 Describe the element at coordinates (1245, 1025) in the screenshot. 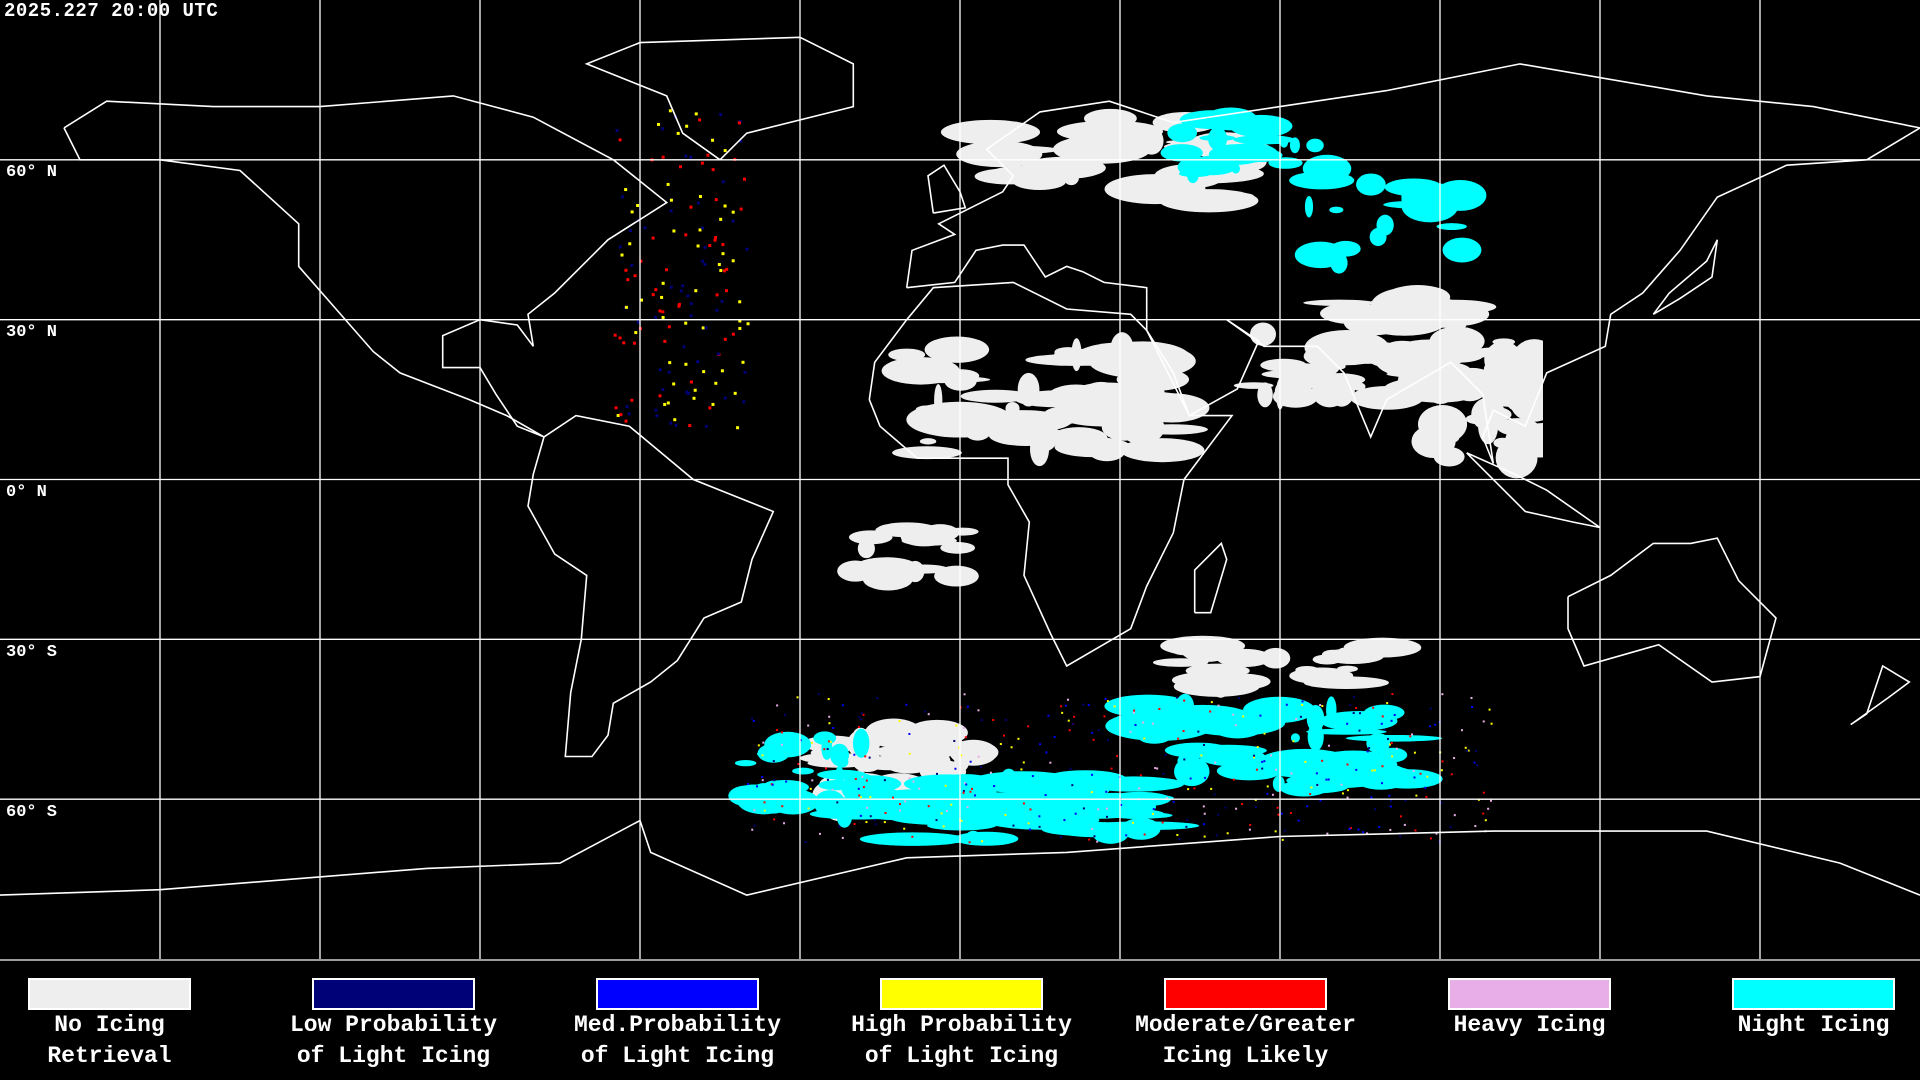

I see `legend-label: Moderate/Greater` at that location.